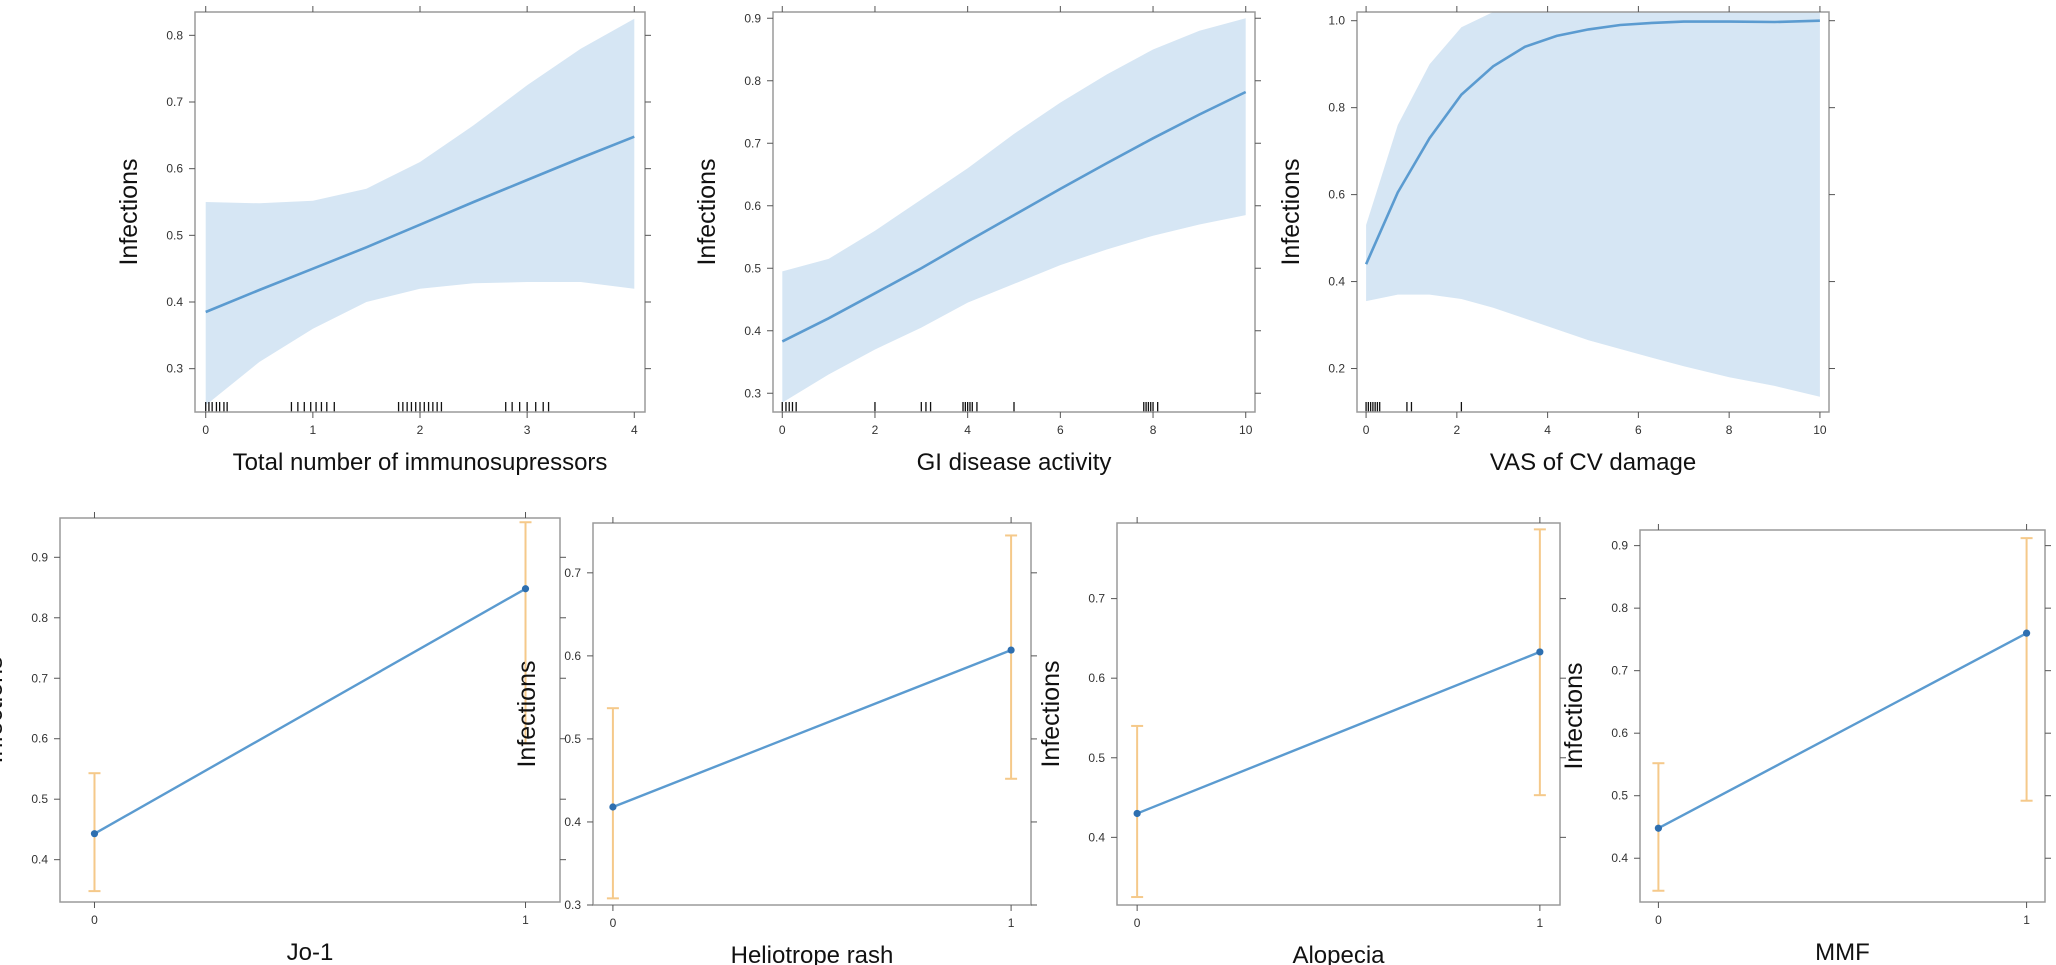 The height and width of the screenshot is (965, 2056). What do you see at coordinates (1820, 430) in the screenshot?
I see `x-tick-label: 10` at bounding box center [1820, 430].